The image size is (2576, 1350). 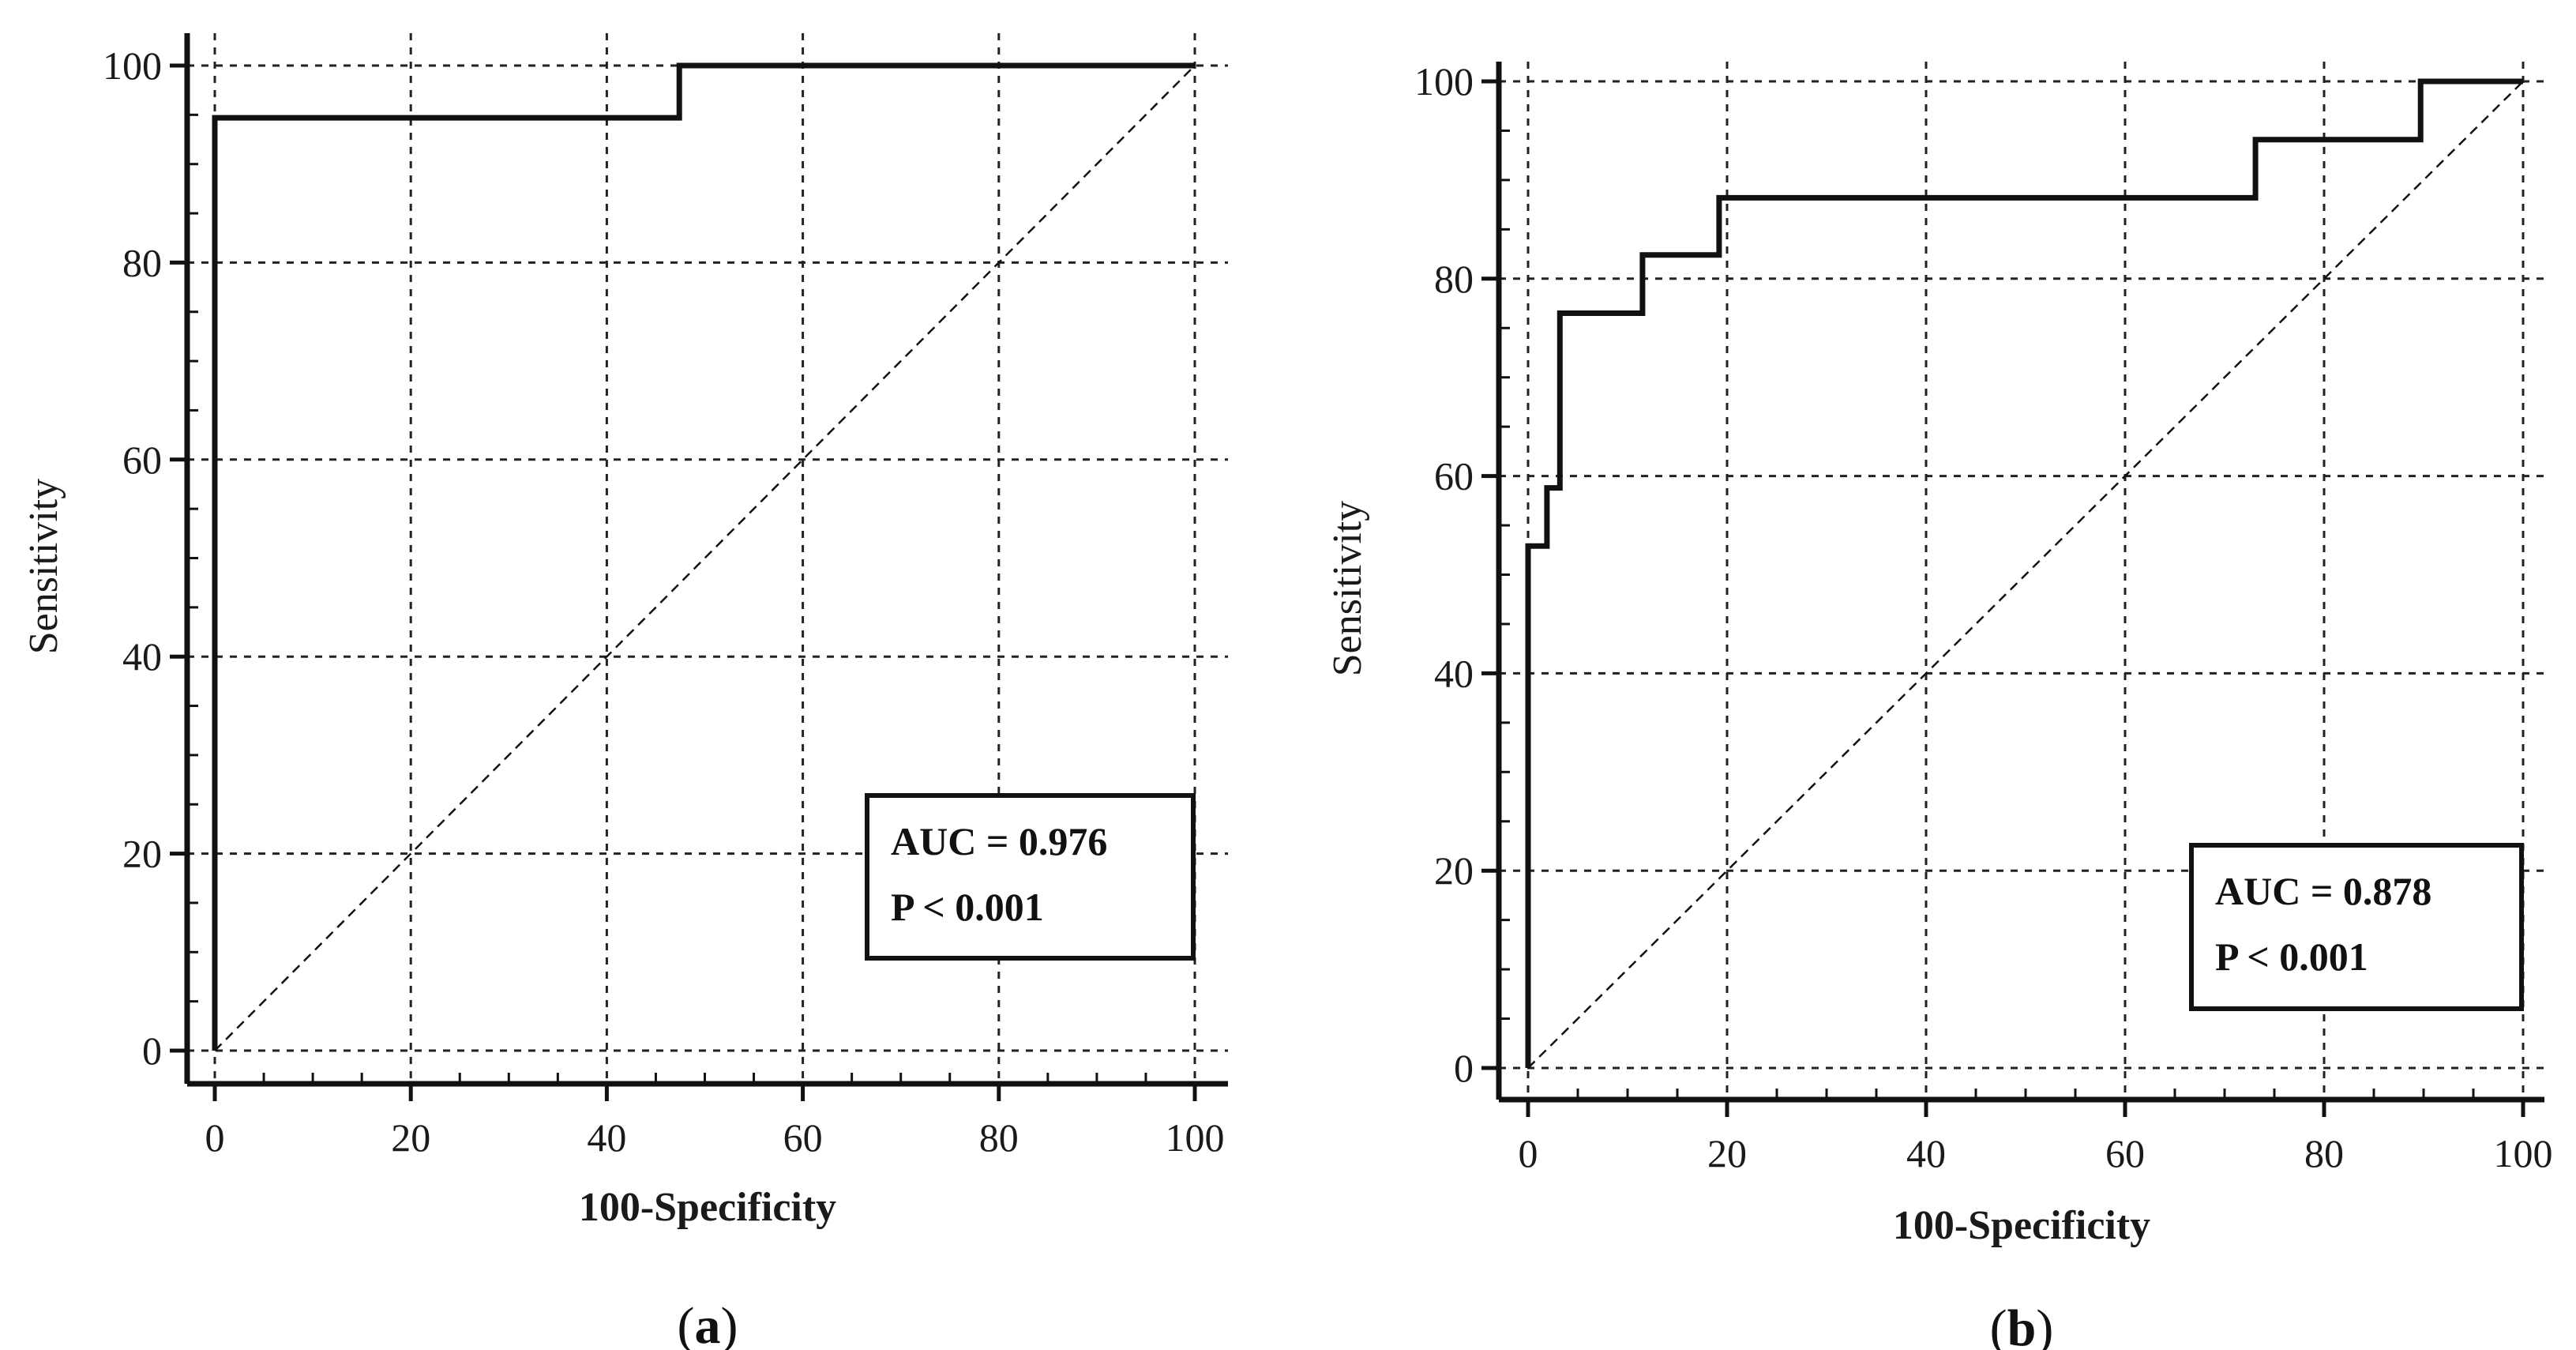 I want to click on caption-letter: a, so click(x=708, y=1323).